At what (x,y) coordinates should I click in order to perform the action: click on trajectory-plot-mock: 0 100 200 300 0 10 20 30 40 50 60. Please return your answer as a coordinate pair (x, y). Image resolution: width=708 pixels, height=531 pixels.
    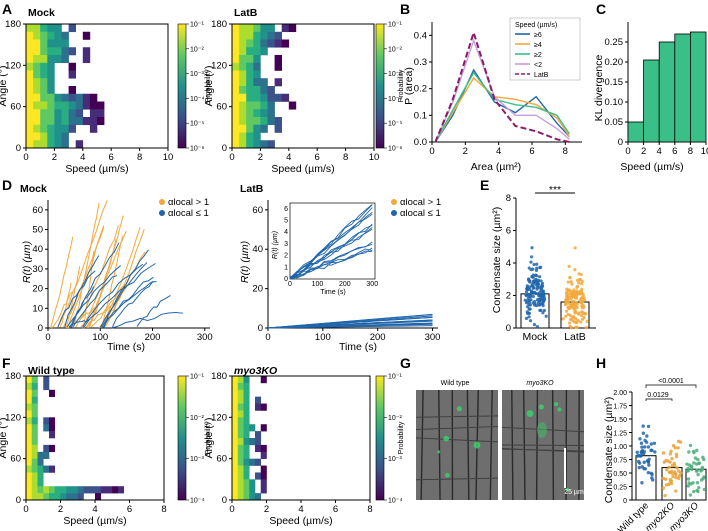
    Looking at the image, I should click on (122, 271).